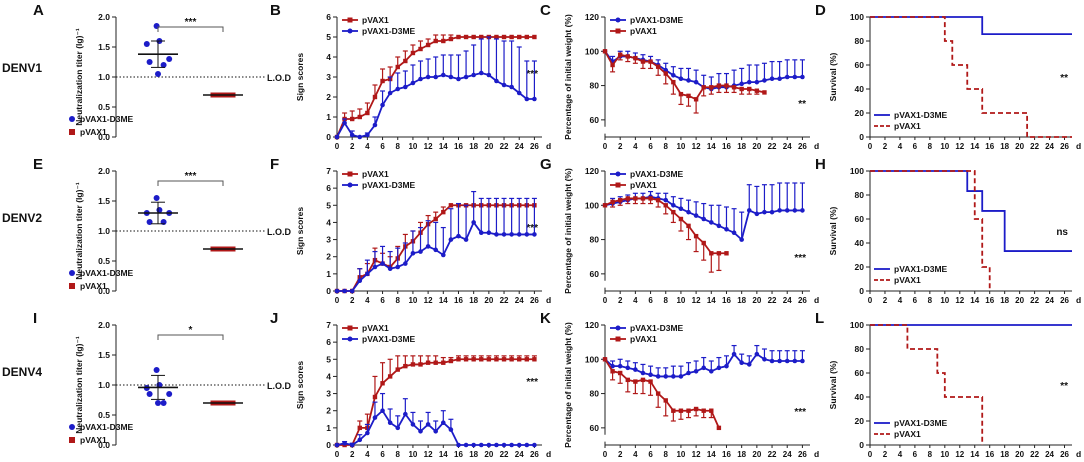 The image size is (1084, 462). Describe the element at coordinates (79, 385) in the screenshot. I see `y-axis-label: Neutralization titer (lg)⁻¹` at that location.